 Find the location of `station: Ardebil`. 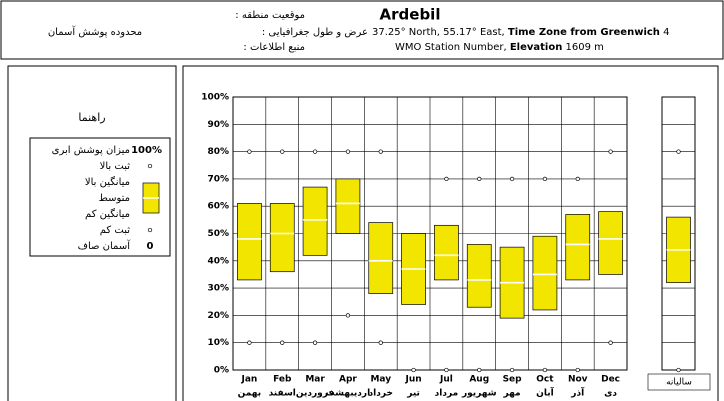

station: Ardebil is located at coordinates (410, 15).